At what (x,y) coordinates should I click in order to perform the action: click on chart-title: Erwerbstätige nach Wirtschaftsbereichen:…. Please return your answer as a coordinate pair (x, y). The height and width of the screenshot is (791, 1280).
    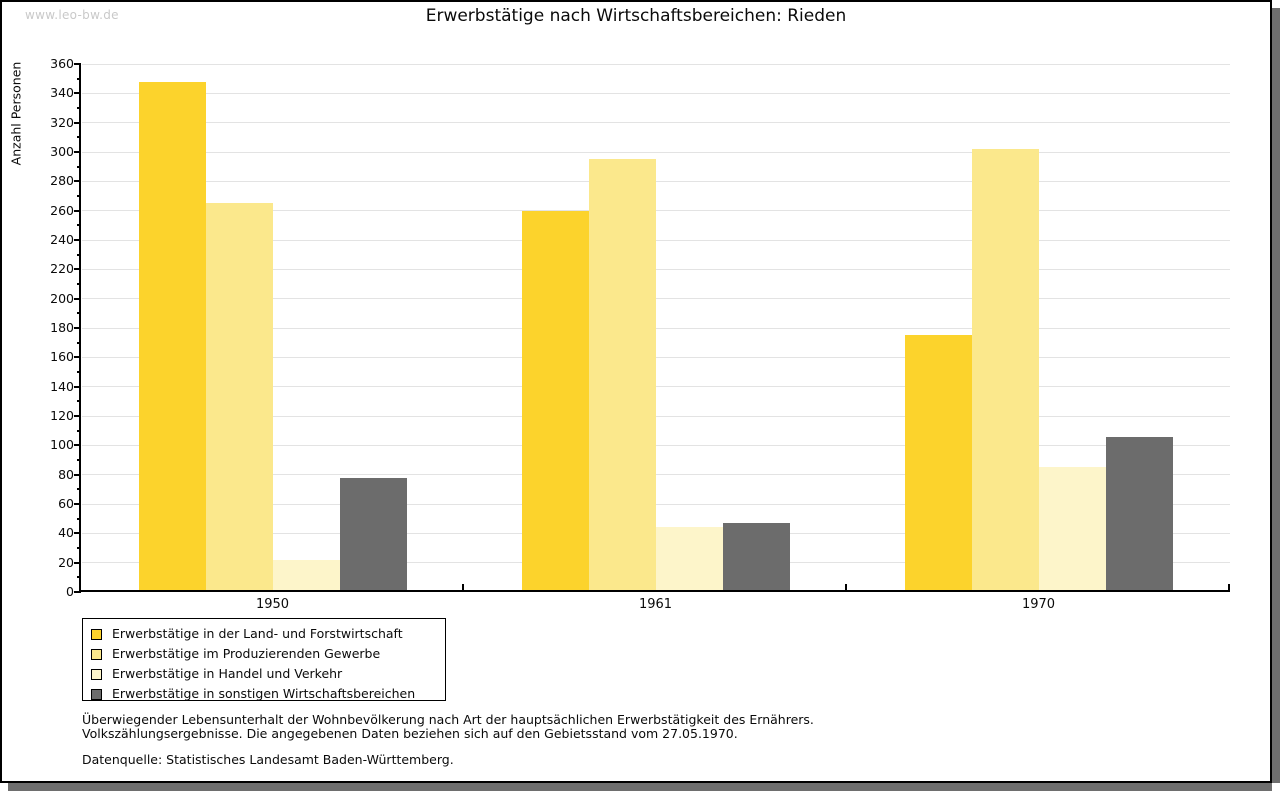
    Looking at the image, I should click on (636, 16).